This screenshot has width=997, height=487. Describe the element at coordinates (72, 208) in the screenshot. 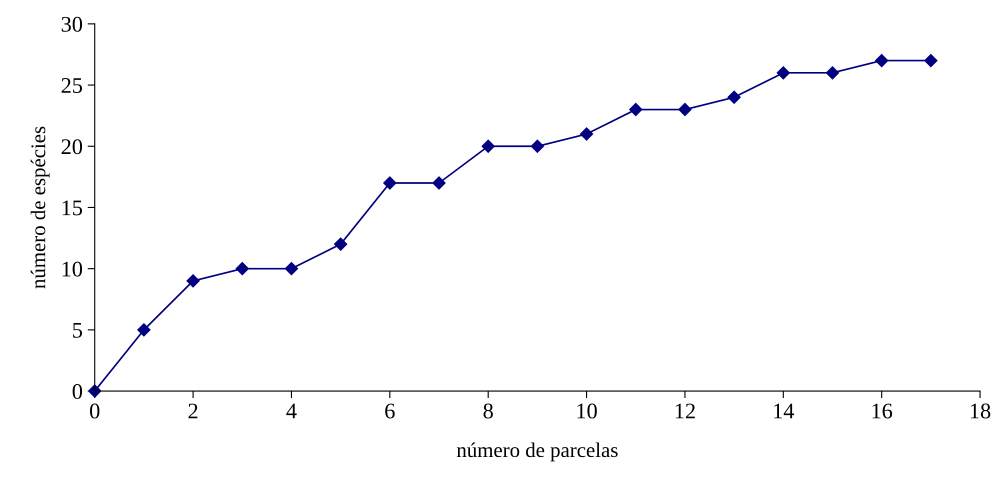

I see `y-tick-label: 15` at that location.